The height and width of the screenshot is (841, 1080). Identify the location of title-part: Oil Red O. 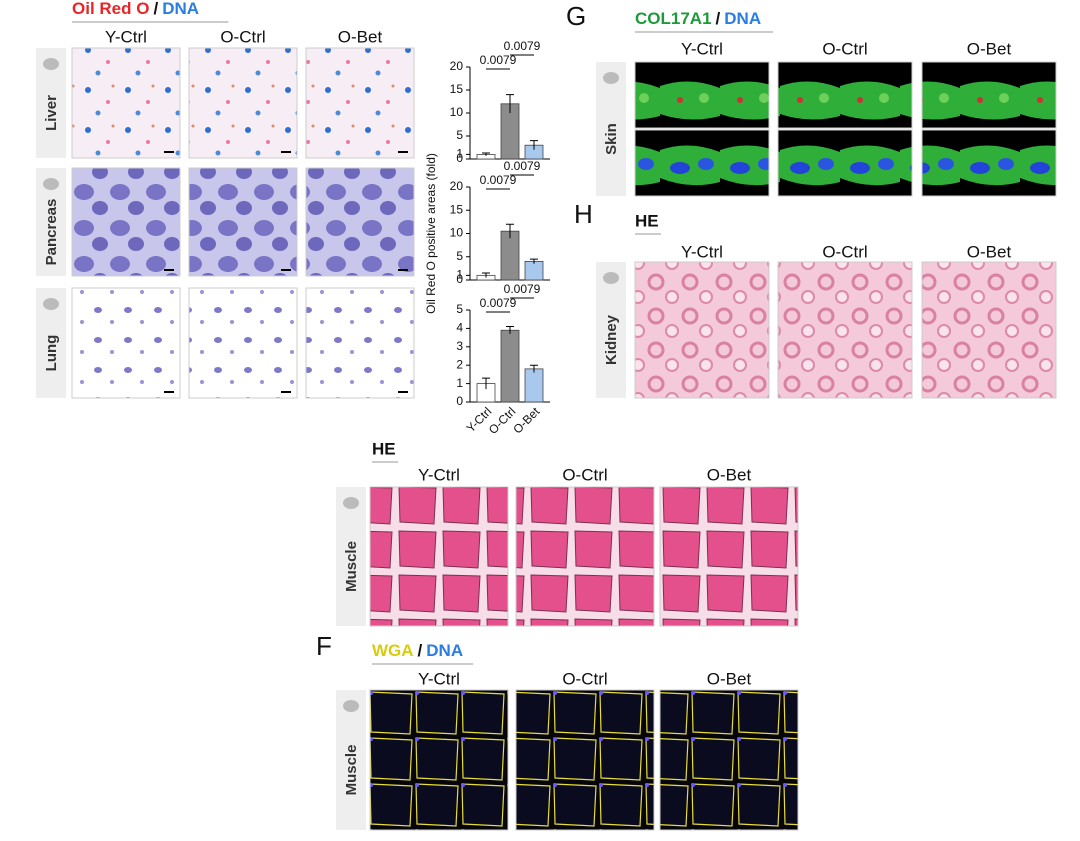
(110, 9).